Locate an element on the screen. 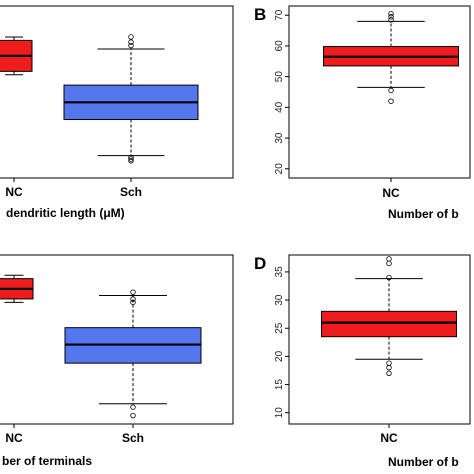 Image resolution: width=474 pixels, height=474 pixels. y-tick-label: 60 is located at coordinates (279, 46).